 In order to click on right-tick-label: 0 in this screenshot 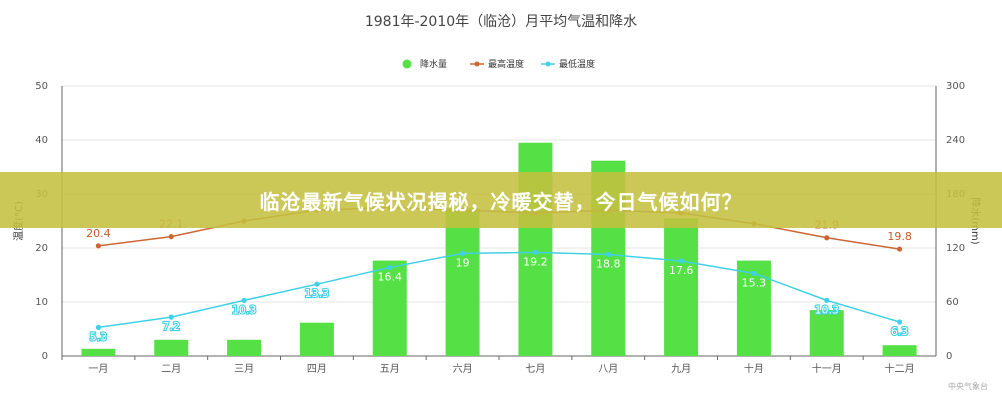, I will do `click(949, 356)`.